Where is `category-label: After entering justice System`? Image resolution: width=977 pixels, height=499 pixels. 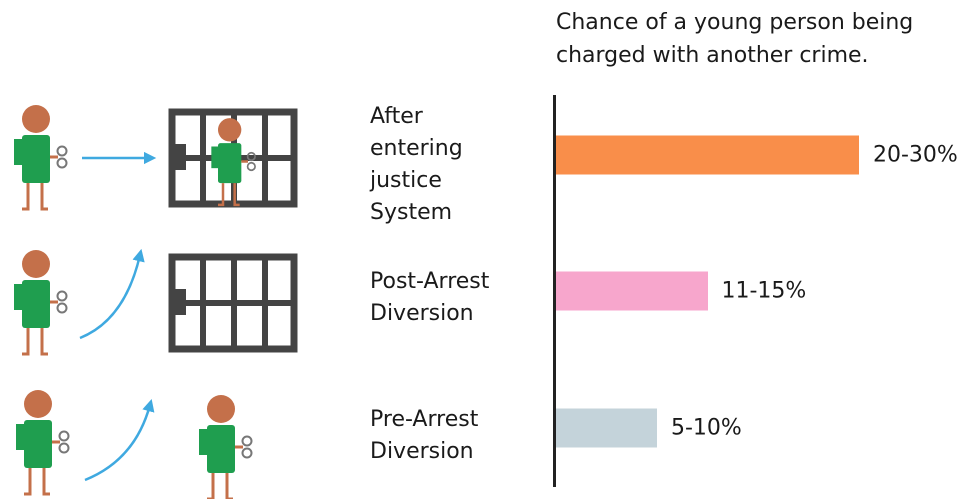 category-label: After entering justice System is located at coordinates (416, 164).